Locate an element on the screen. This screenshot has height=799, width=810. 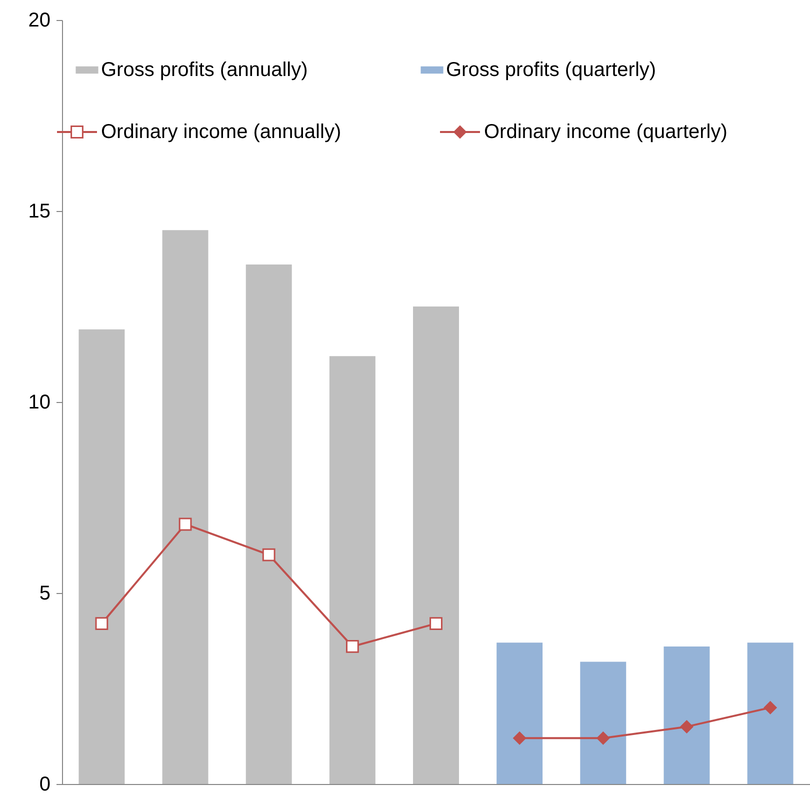
legend-label: Gross profits (quarterly) is located at coordinates (551, 70).